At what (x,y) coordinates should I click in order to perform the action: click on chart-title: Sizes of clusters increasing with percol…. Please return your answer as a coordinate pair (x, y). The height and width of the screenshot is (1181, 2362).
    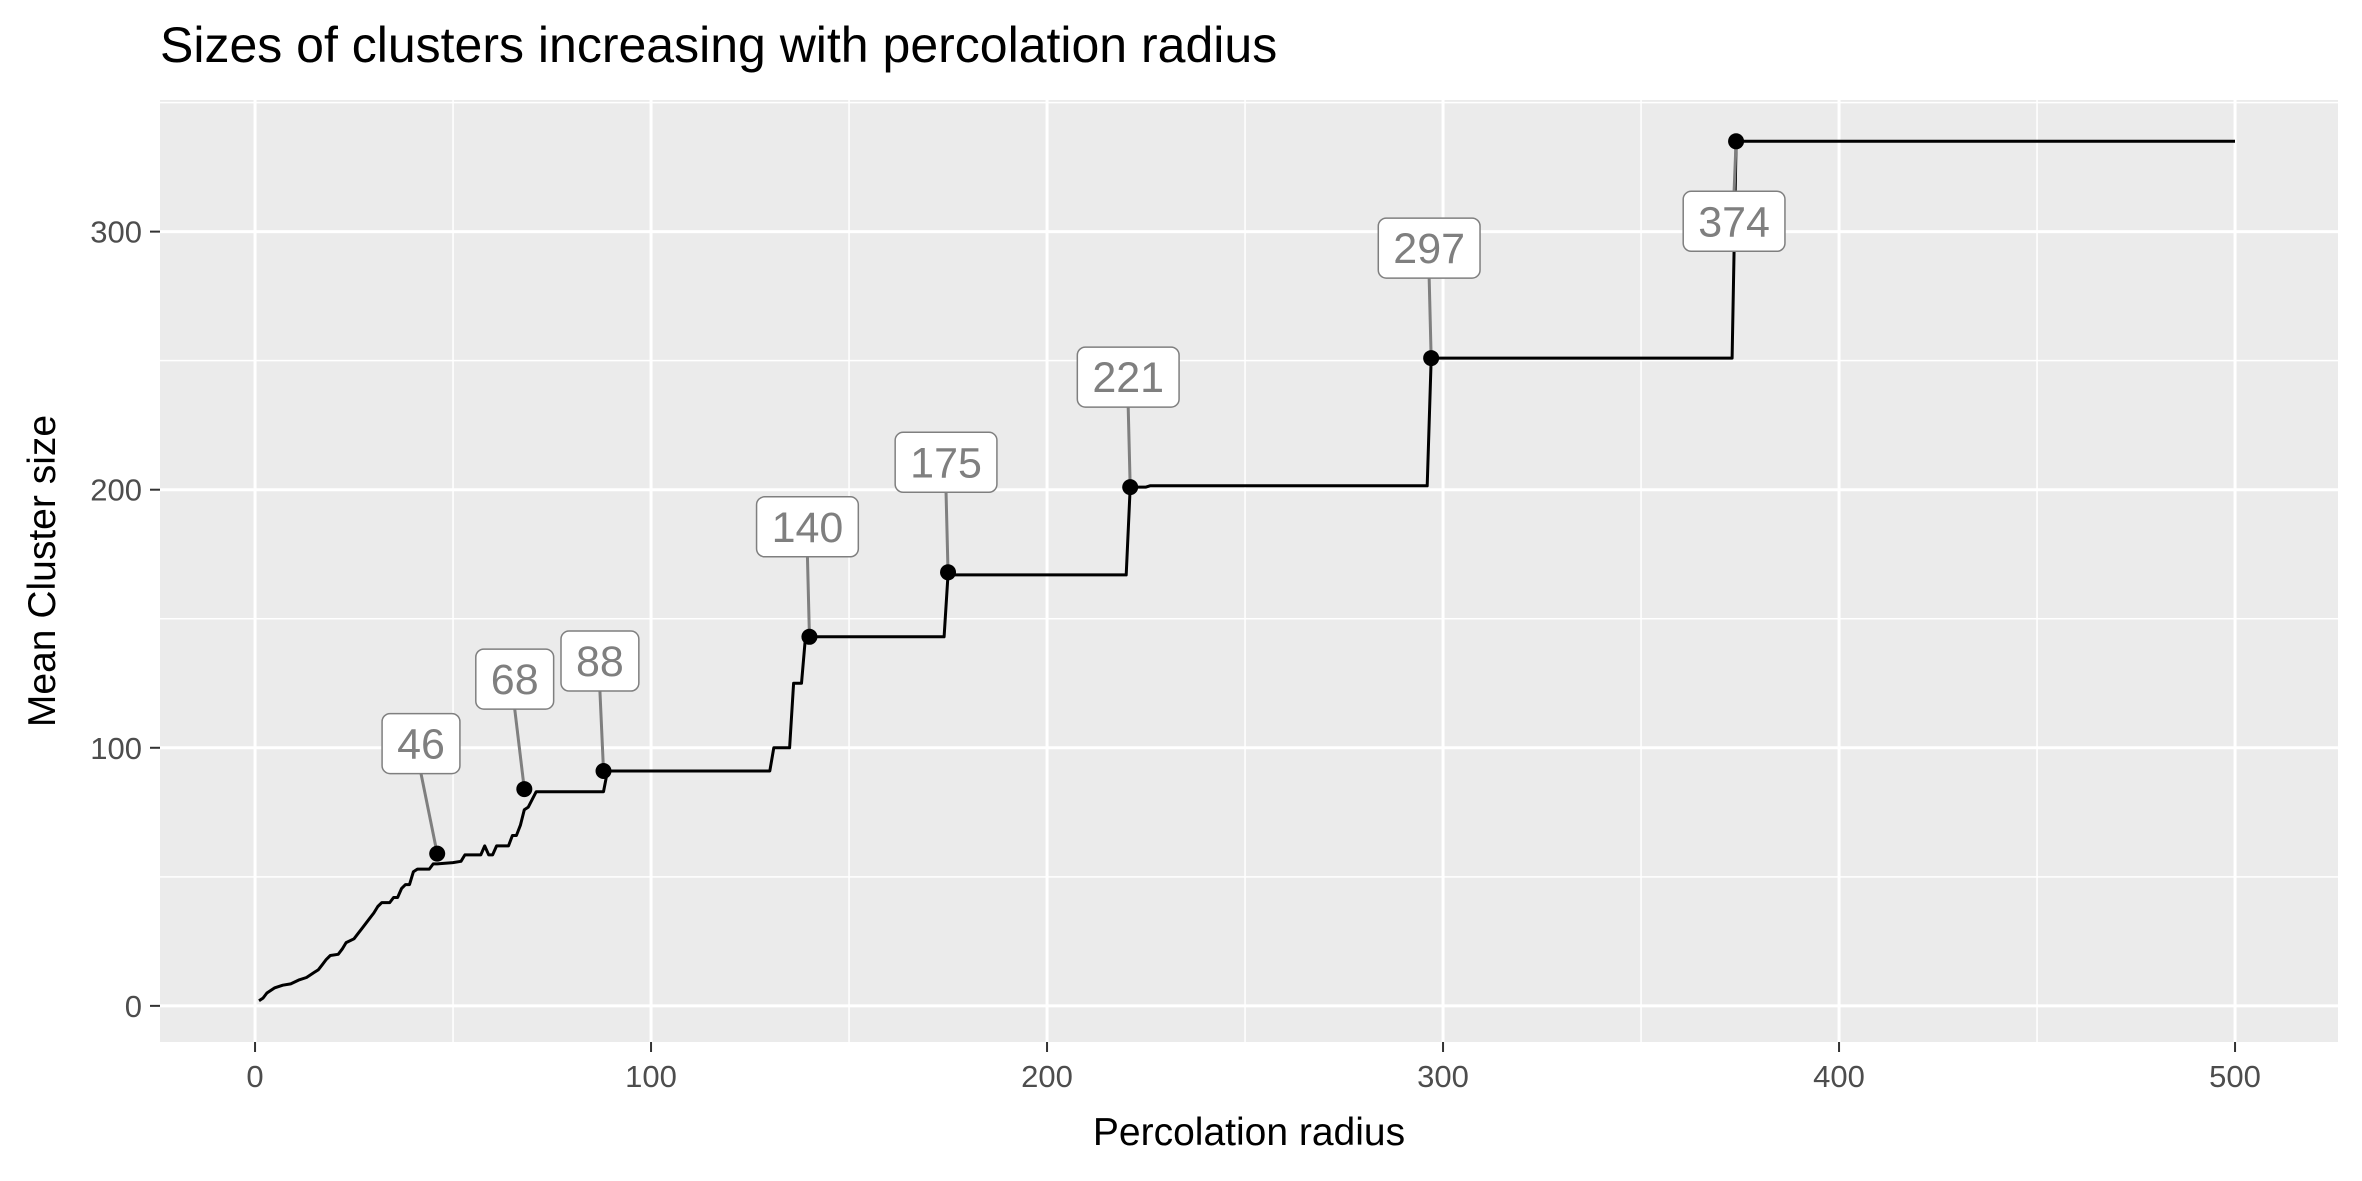
    Looking at the image, I should click on (718, 45).